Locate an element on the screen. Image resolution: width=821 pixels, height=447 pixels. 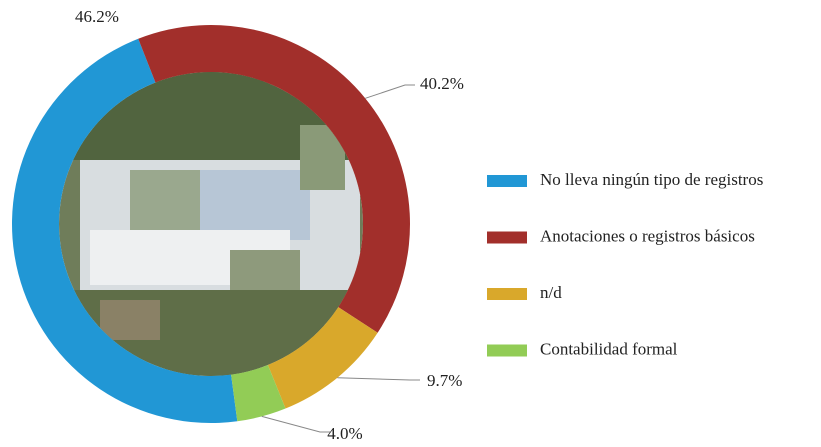
legend-label: Anotaciones o registros básicos is located at coordinates (647, 235).